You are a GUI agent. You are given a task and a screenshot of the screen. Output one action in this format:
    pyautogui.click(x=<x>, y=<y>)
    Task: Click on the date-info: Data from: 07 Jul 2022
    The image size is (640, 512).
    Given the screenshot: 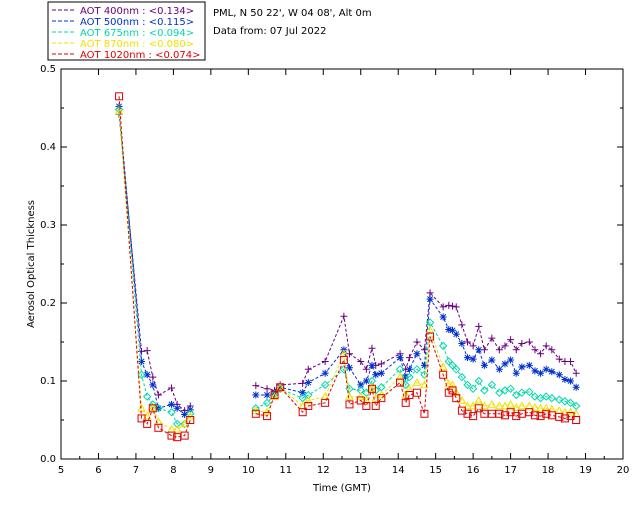 What is the action you would take?
    pyautogui.click(x=269, y=31)
    